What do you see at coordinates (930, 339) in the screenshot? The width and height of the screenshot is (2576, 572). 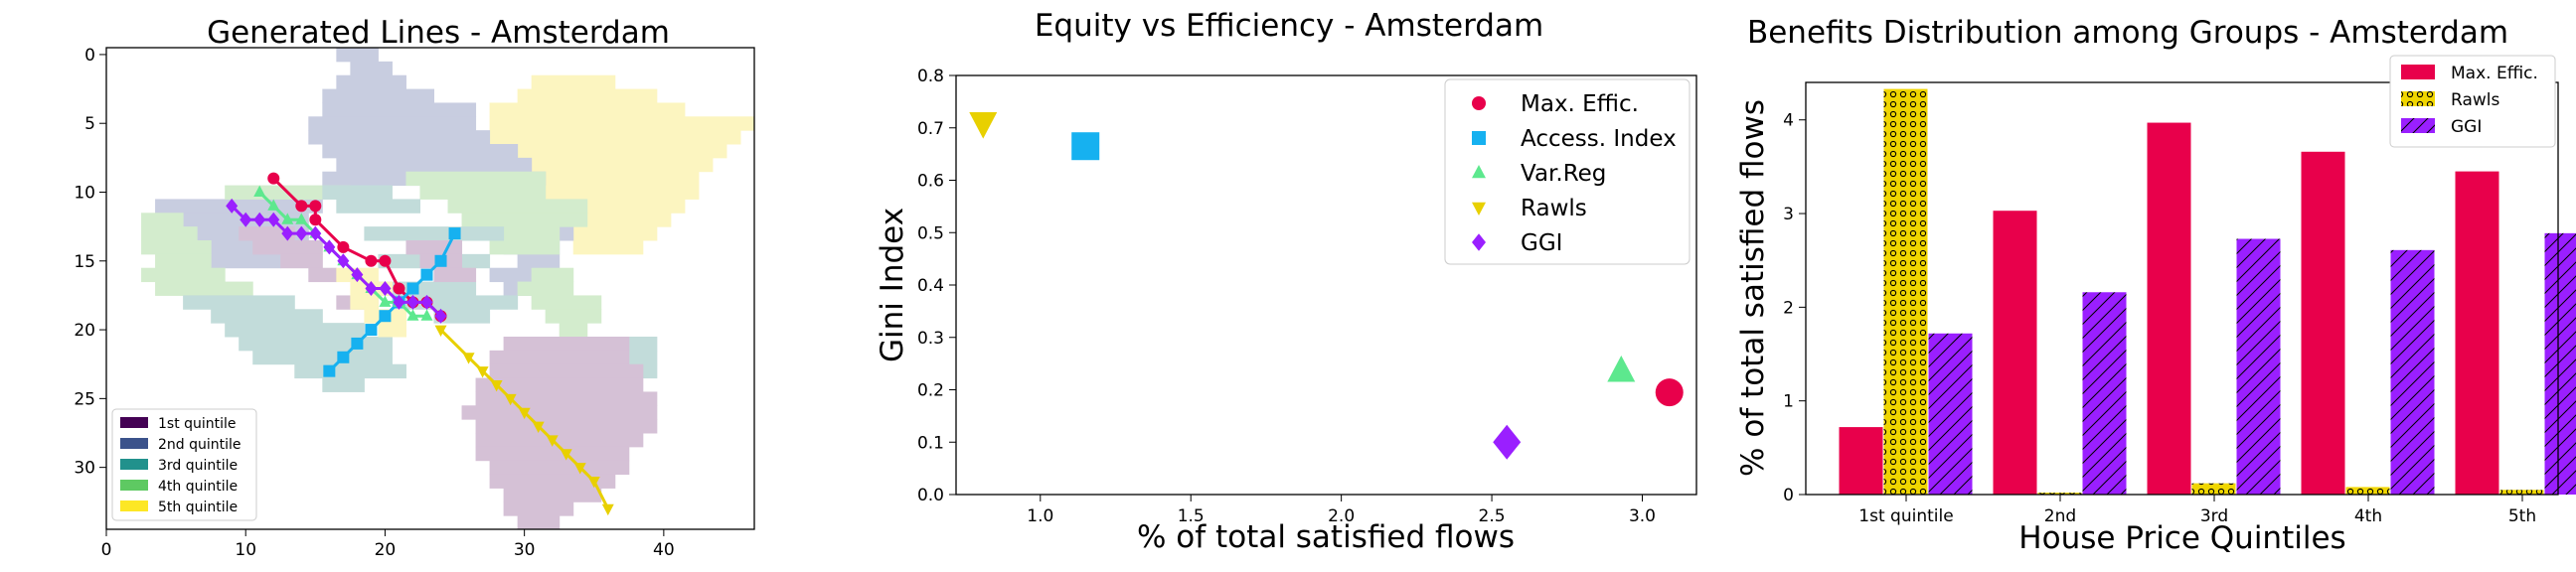 I see `scatter-ytick-label: 0.3` at bounding box center [930, 339].